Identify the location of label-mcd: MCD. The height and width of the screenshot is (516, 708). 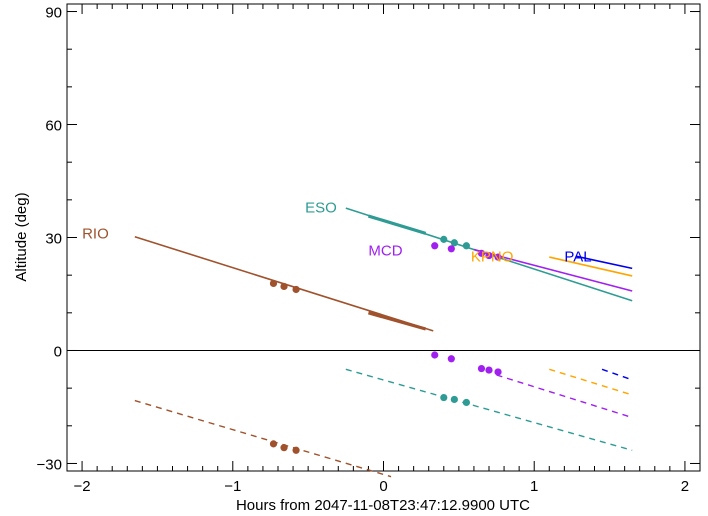
(385, 251).